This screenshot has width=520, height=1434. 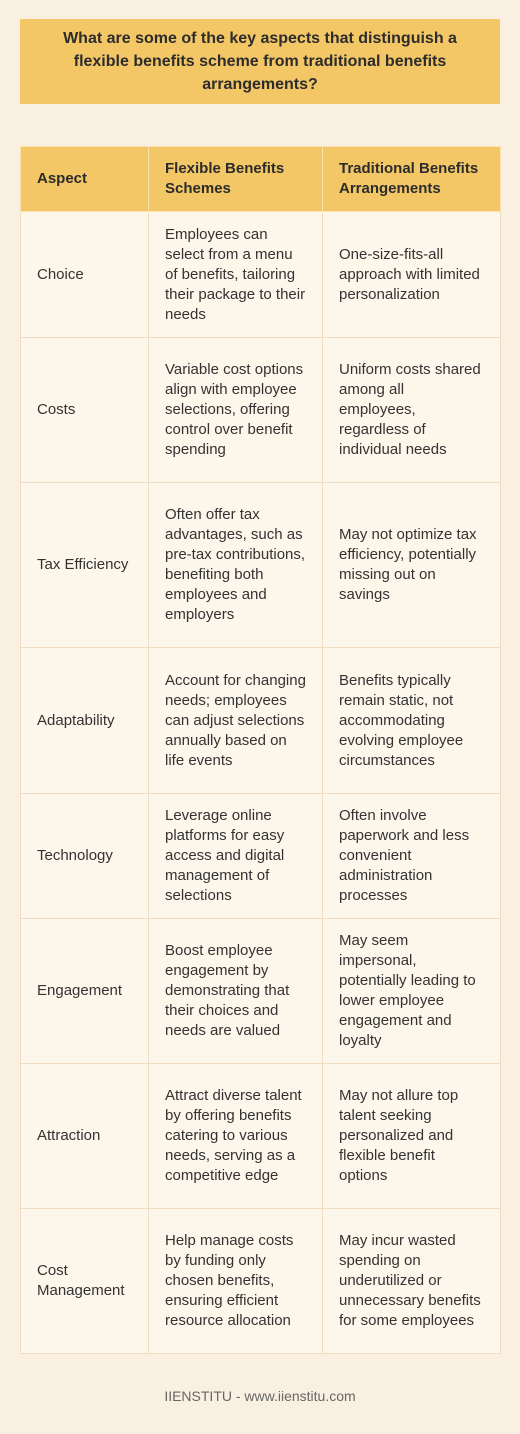 What do you see at coordinates (260, 1396) in the screenshot?
I see `footer-credit: IIENSTITU - www.iienstitu.com` at bounding box center [260, 1396].